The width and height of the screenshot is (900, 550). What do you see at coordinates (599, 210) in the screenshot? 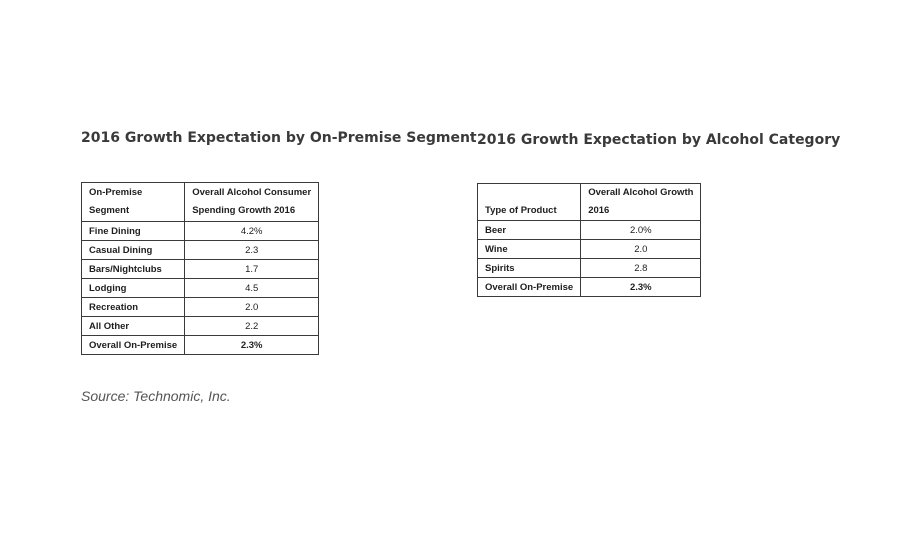
I see `header-line: 2016` at bounding box center [599, 210].